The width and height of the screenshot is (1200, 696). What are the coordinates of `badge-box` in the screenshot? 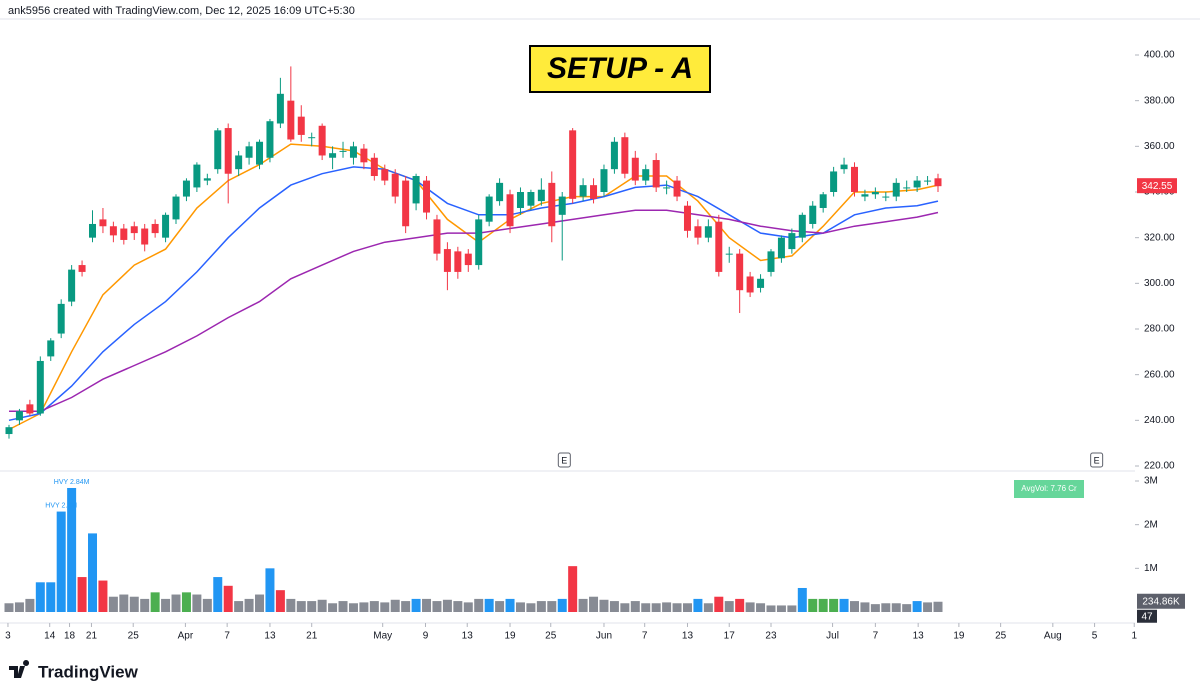 It's located at (1147, 616).